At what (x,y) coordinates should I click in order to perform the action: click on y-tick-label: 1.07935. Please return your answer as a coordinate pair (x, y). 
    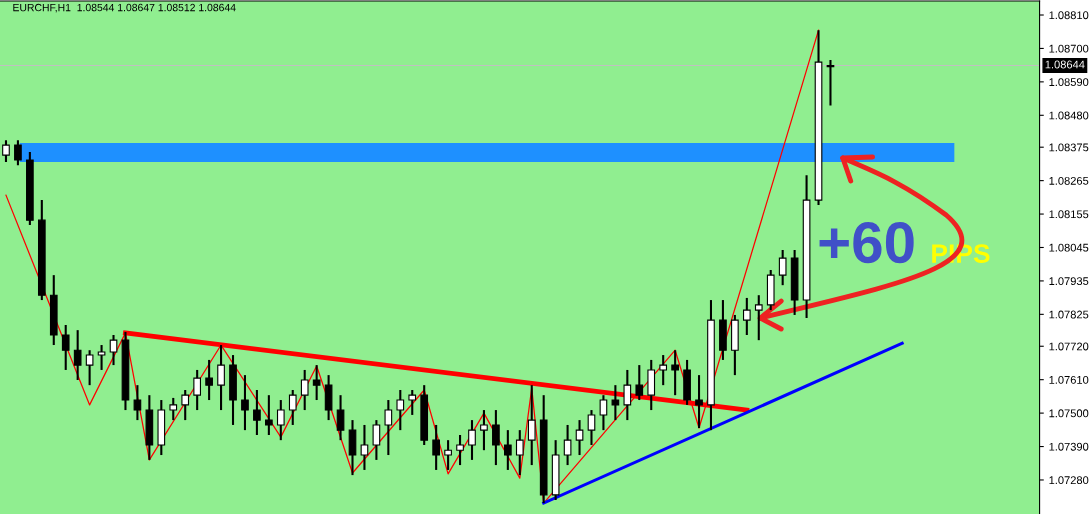
    Looking at the image, I should click on (1069, 281).